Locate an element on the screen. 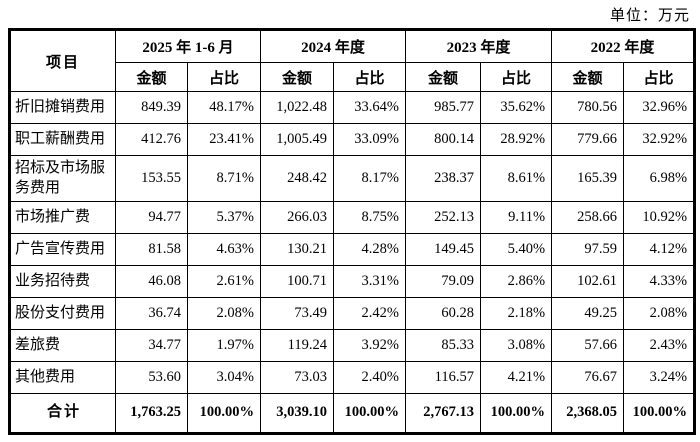  amount-cell: 73.49 is located at coordinates (297, 313).